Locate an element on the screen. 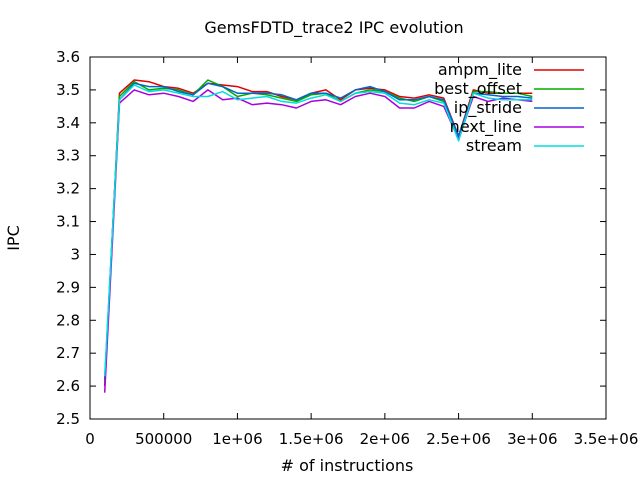 The image size is (640, 480). x-tick-label-2: 1e+06 is located at coordinates (237, 439).